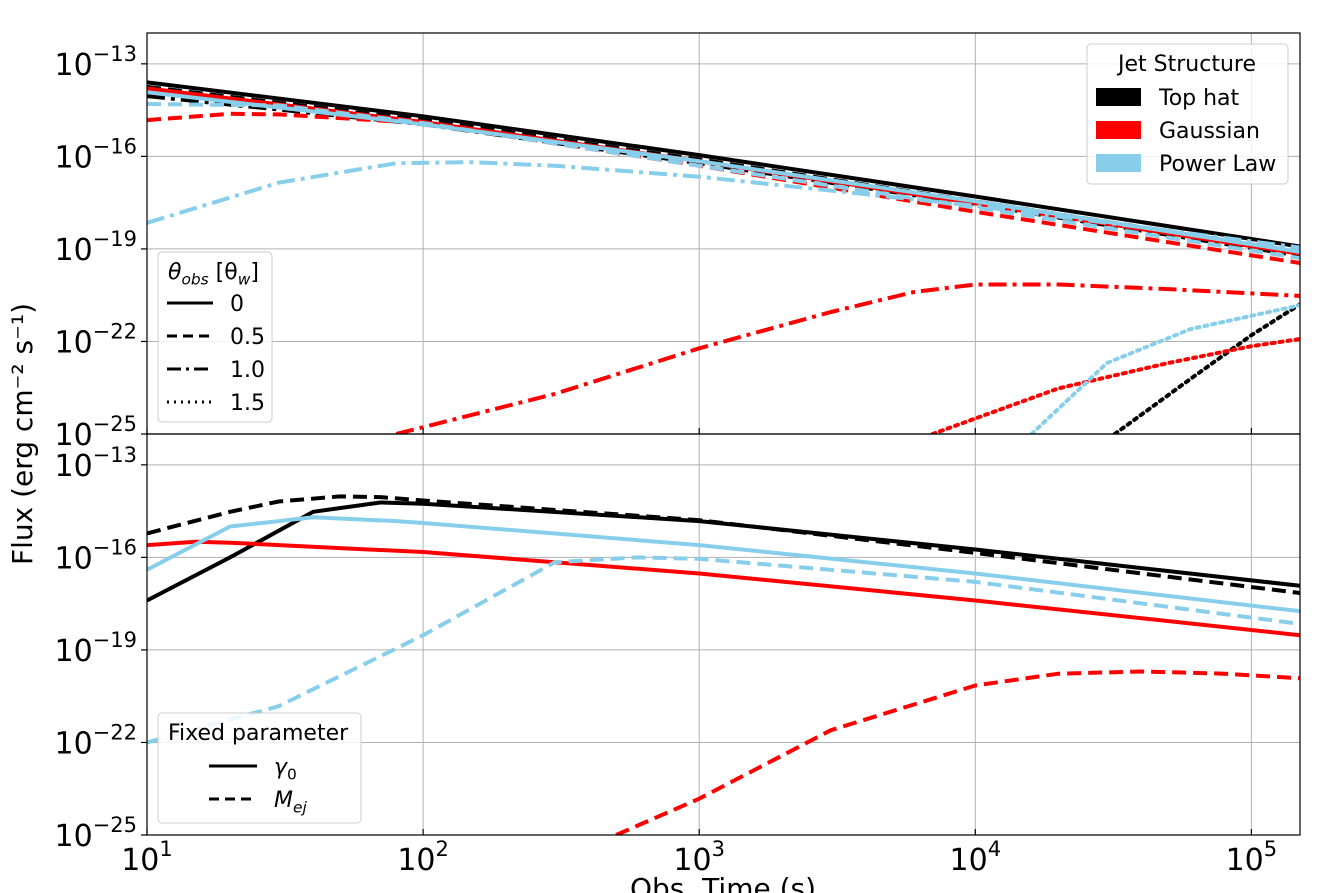 Image resolution: width=1333 pixels, height=893 pixels. What do you see at coordinates (1209, 131) in the screenshot?
I see `legend-label: Gaussian` at bounding box center [1209, 131].